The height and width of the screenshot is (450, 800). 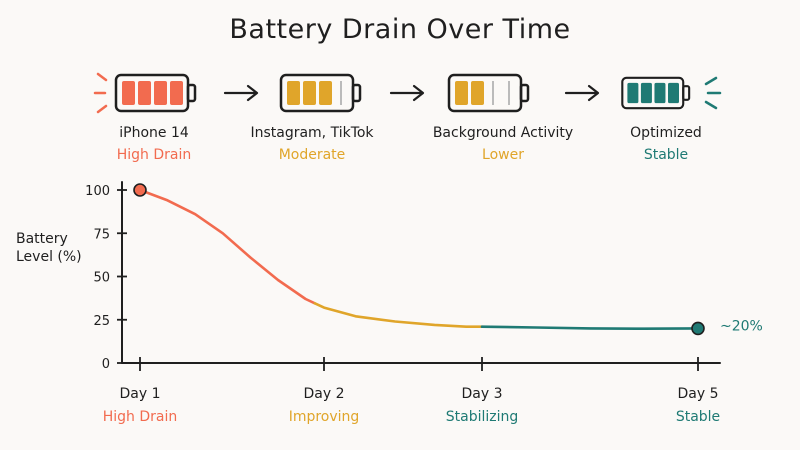 What do you see at coordinates (312, 133) in the screenshot?
I see `stage-name: Instagram, TikTok` at bounding box center [312, 133].